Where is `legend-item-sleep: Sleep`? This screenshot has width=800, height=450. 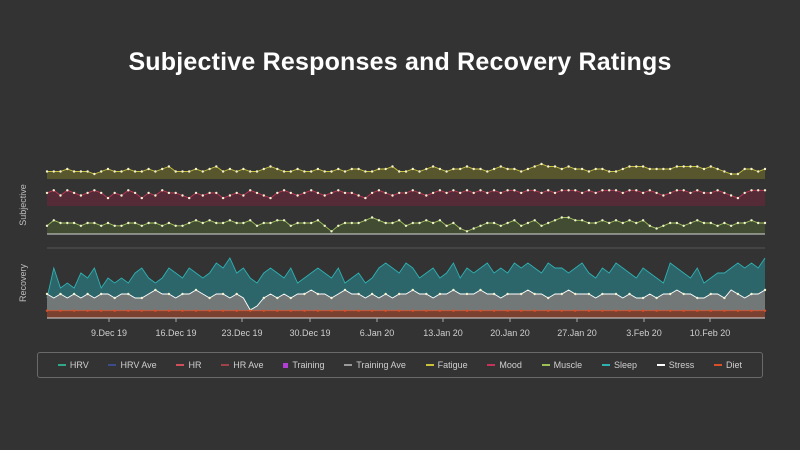 legend-item-sleep: Sleep is located at coordinates (619, 365).